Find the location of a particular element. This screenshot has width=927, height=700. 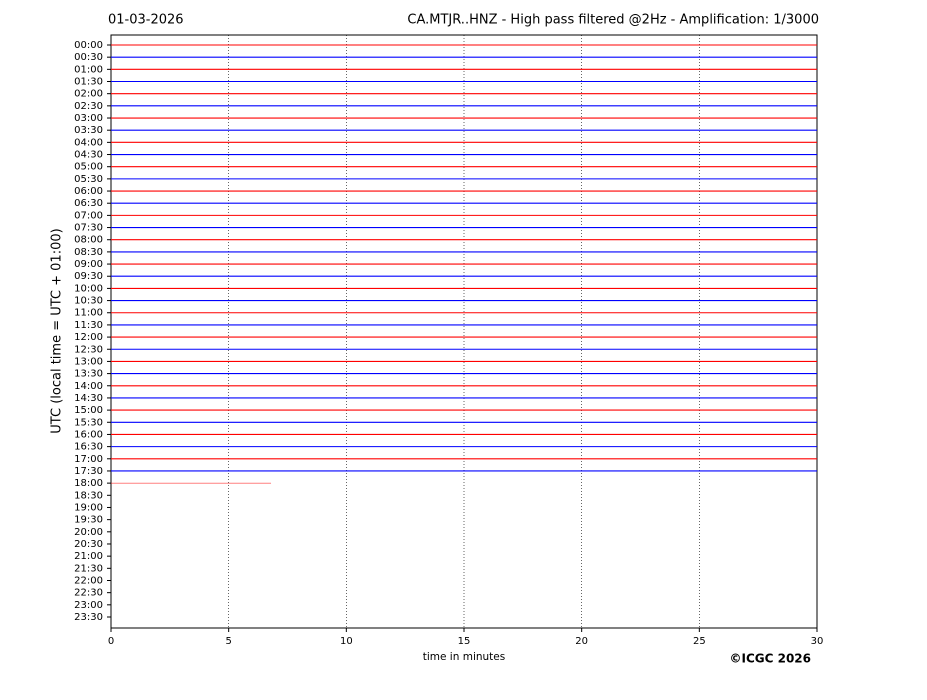

y-tick-label: 05:30 is located at coordinates (88, 179).